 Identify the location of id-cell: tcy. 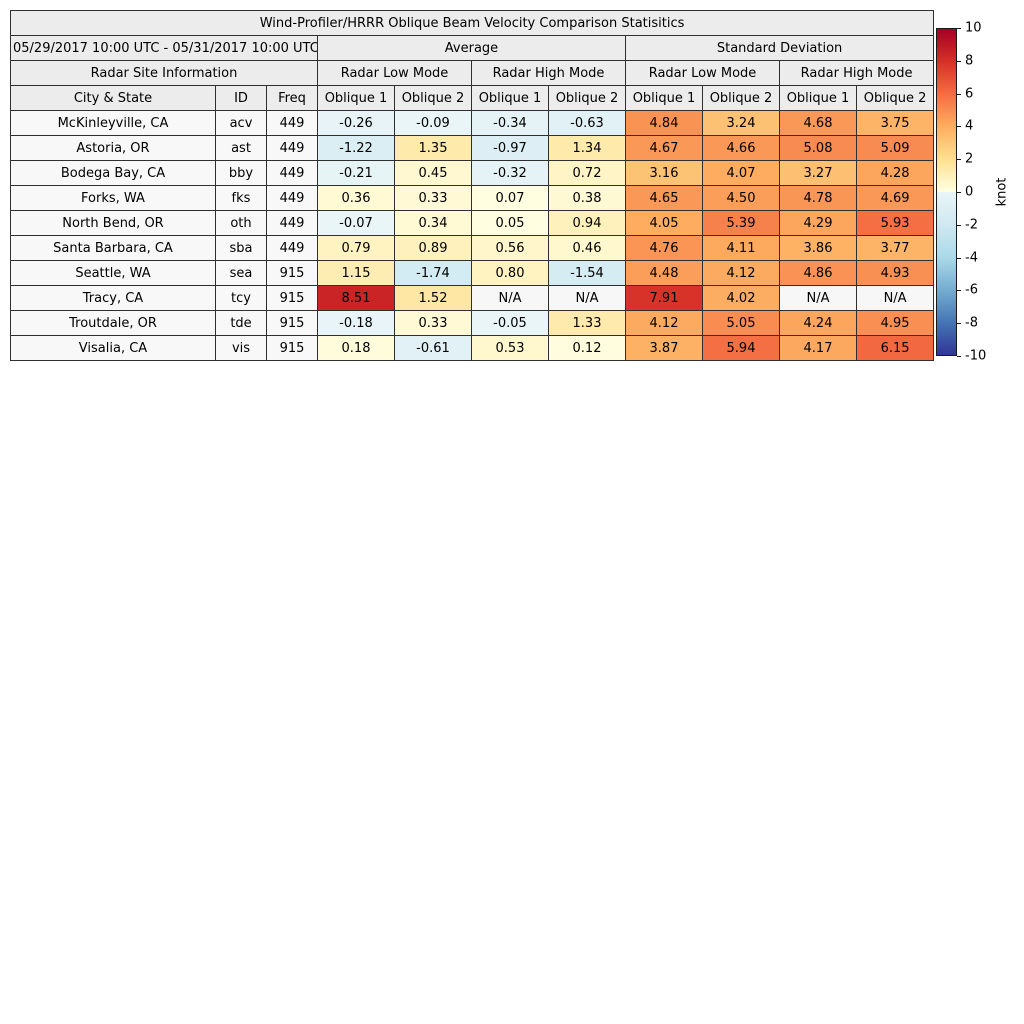
(241, 298).